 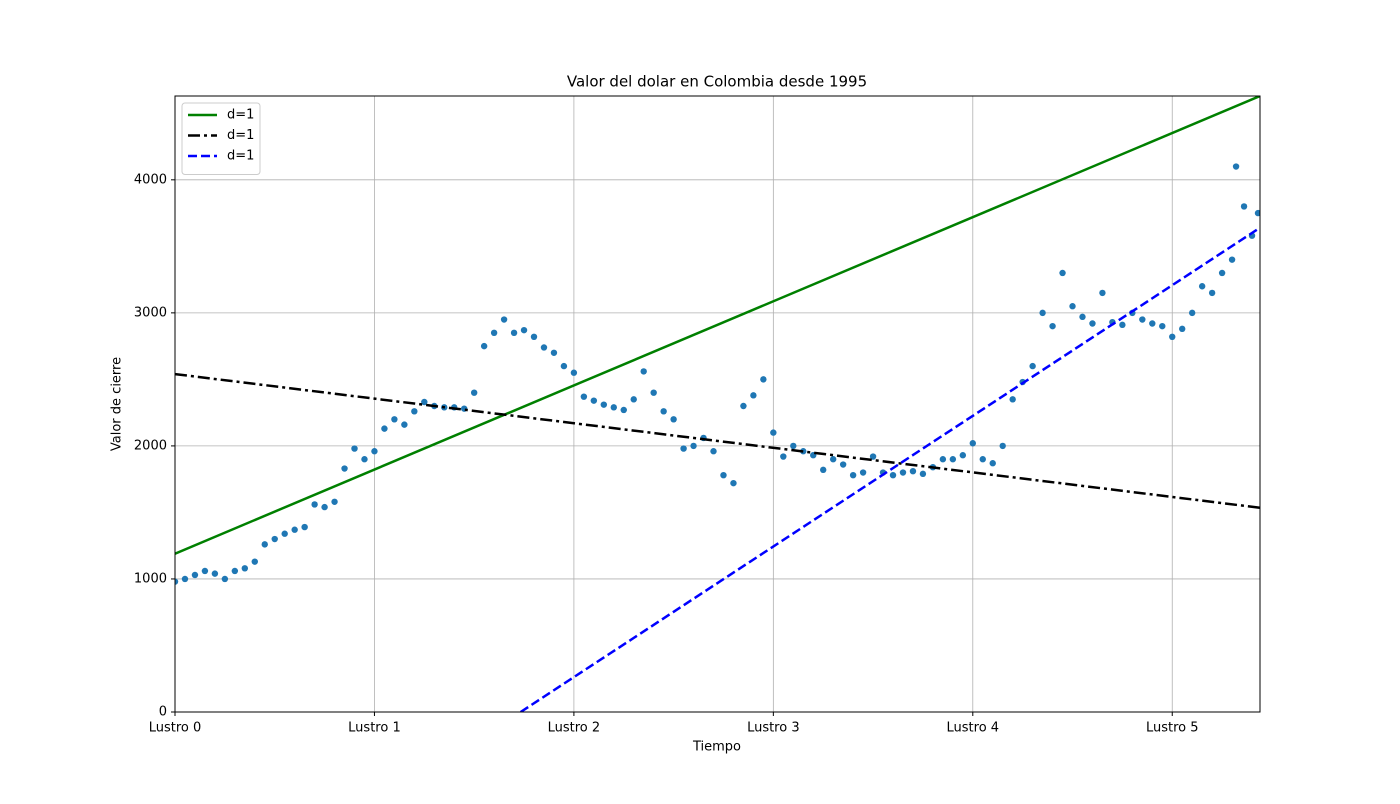 What do you see at coordinates (773, 728) in the screenshot?
I see `x-tick-label: Lustro 3` at bounding box center [773, 728].